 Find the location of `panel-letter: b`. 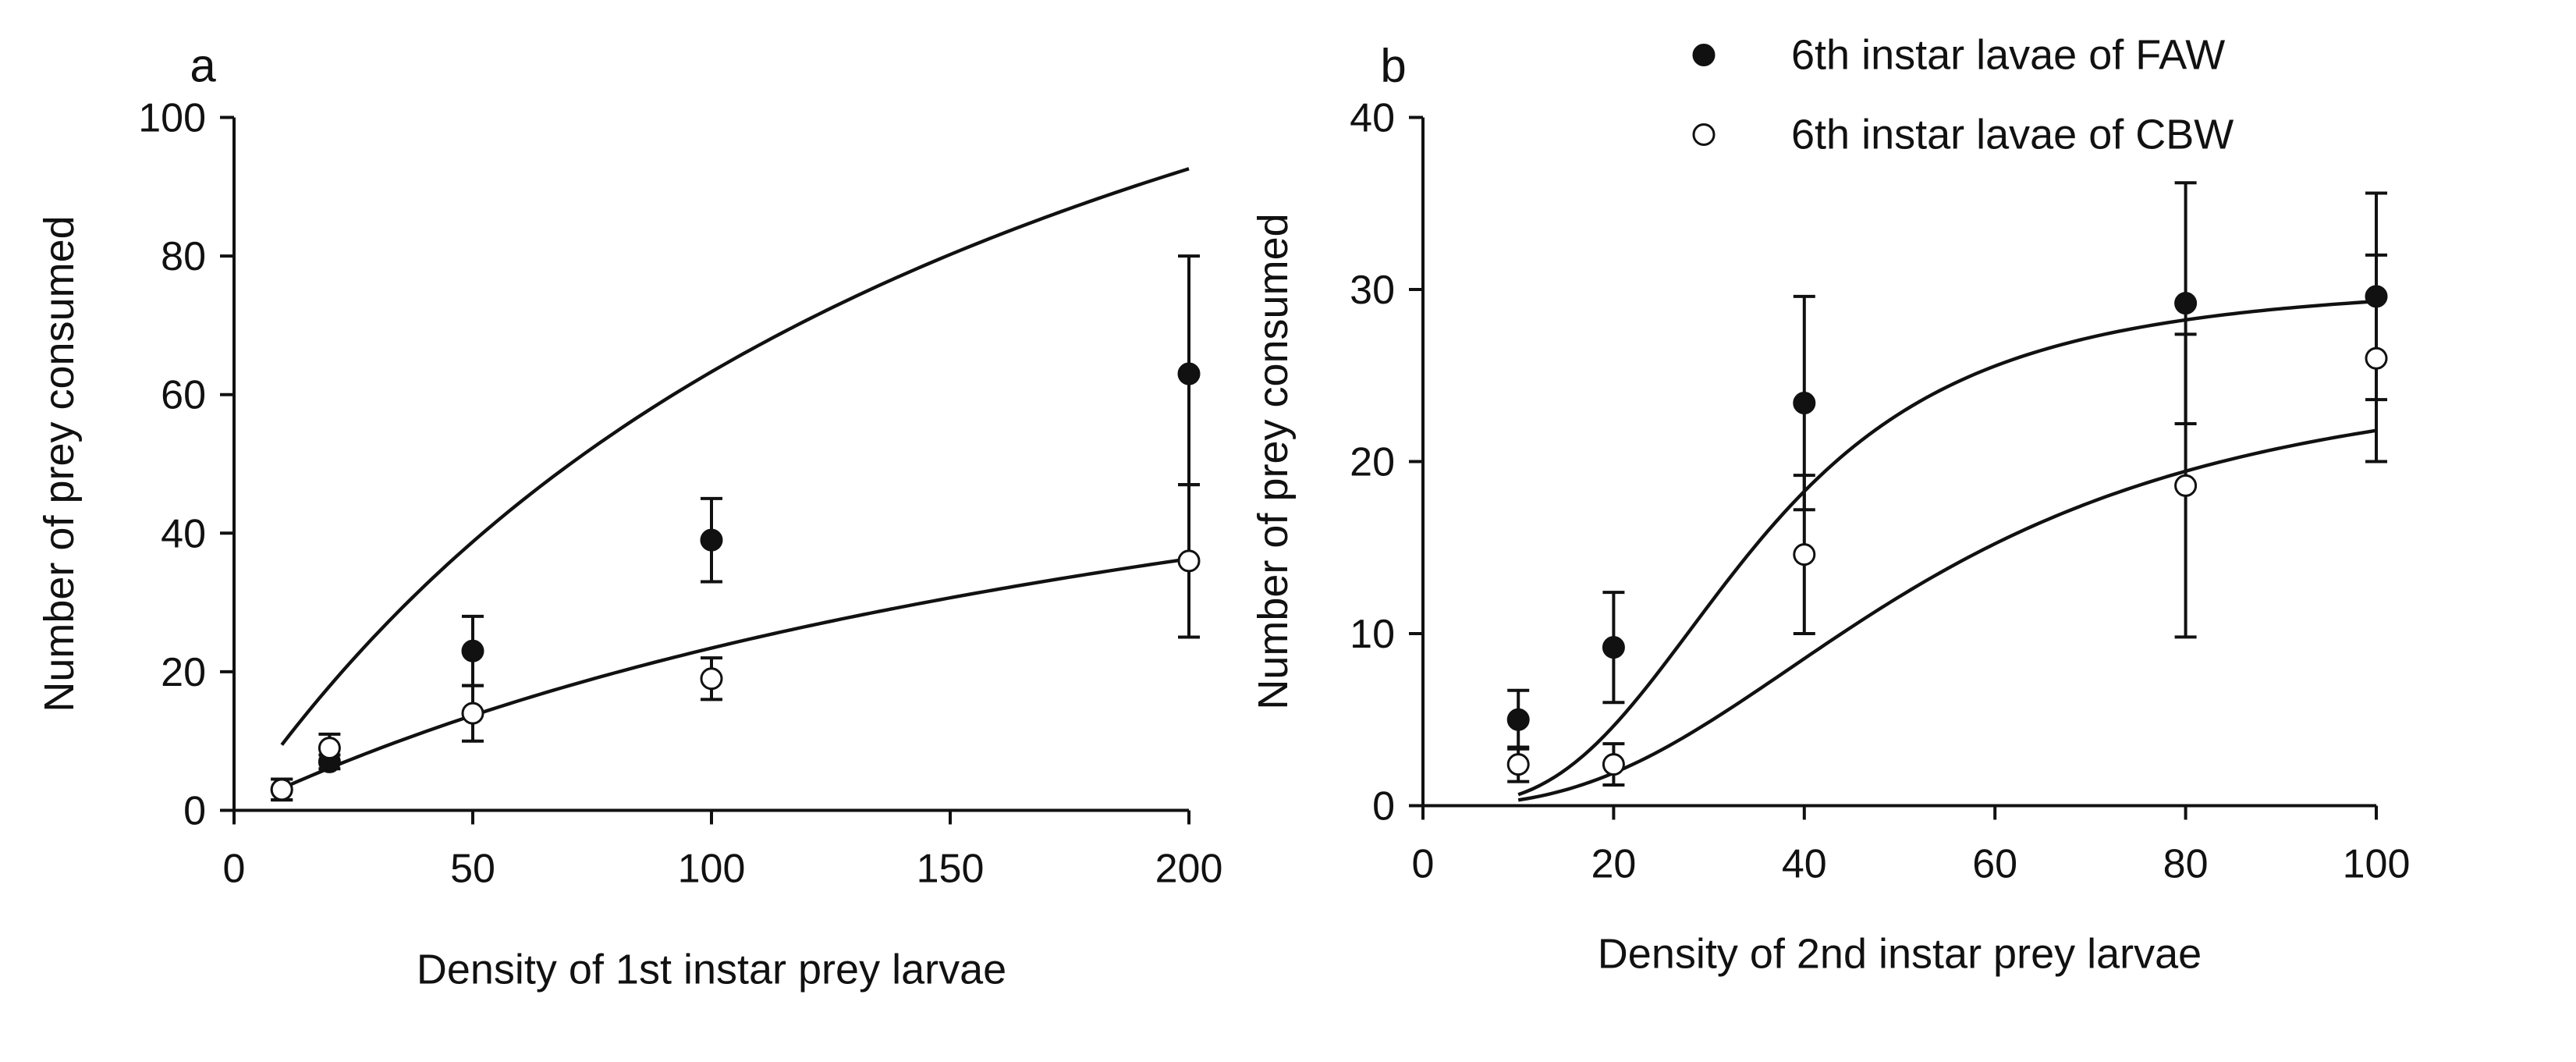

panel-letter: b is located at coordinates (1393, 66).